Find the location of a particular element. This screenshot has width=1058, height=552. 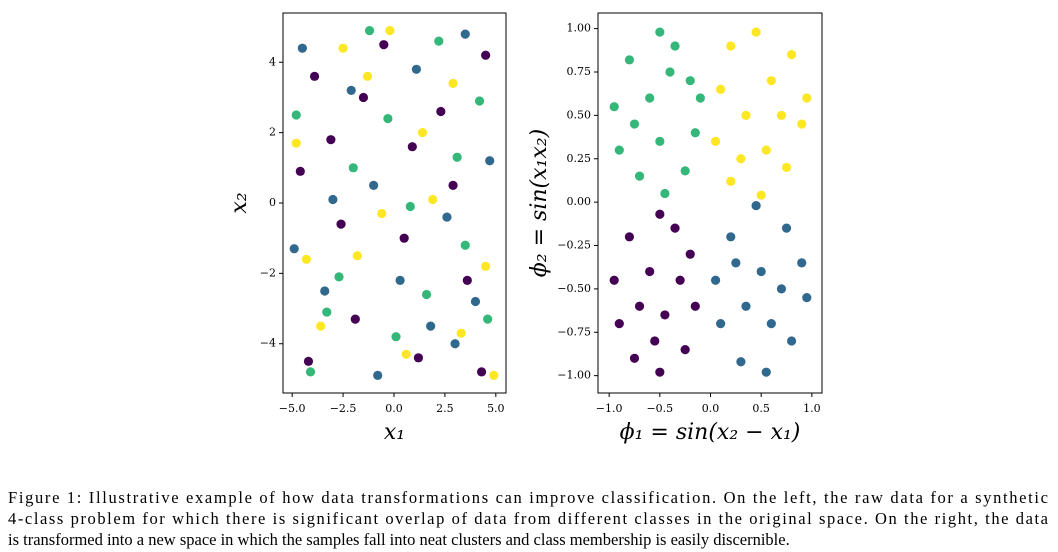

y-tick-label: 0 is located at coordinates (272, 202).